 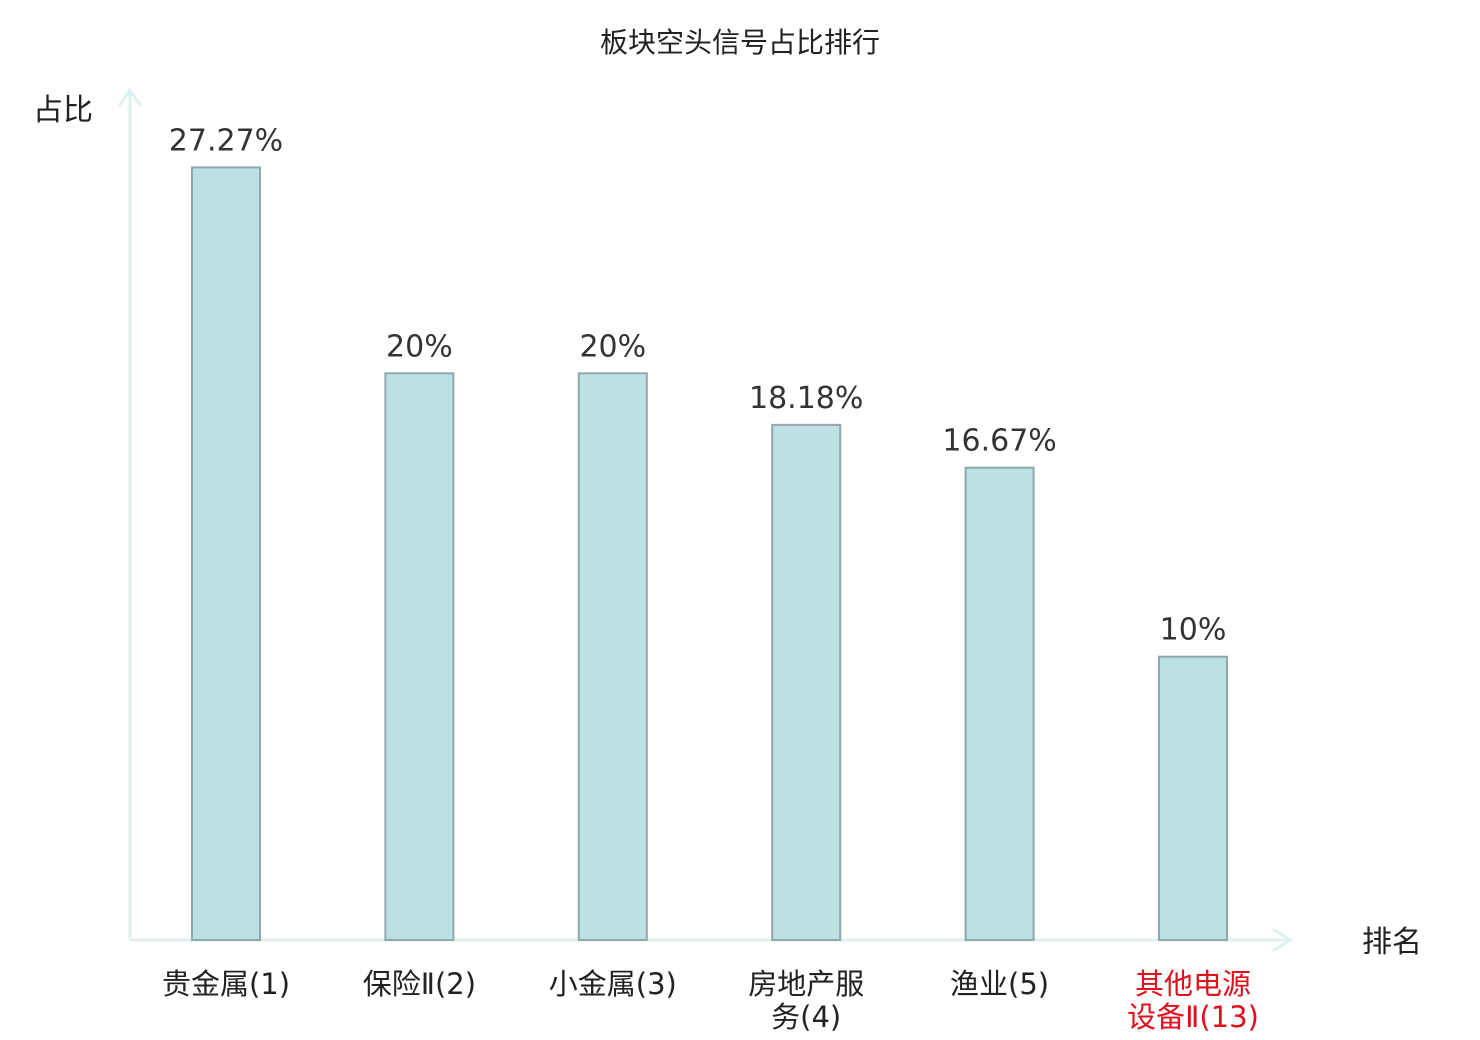 What do you see at coordinates (806, 398) in the screenshot?
I see `value-label: 18.18%` at bounding box center [806, 398].